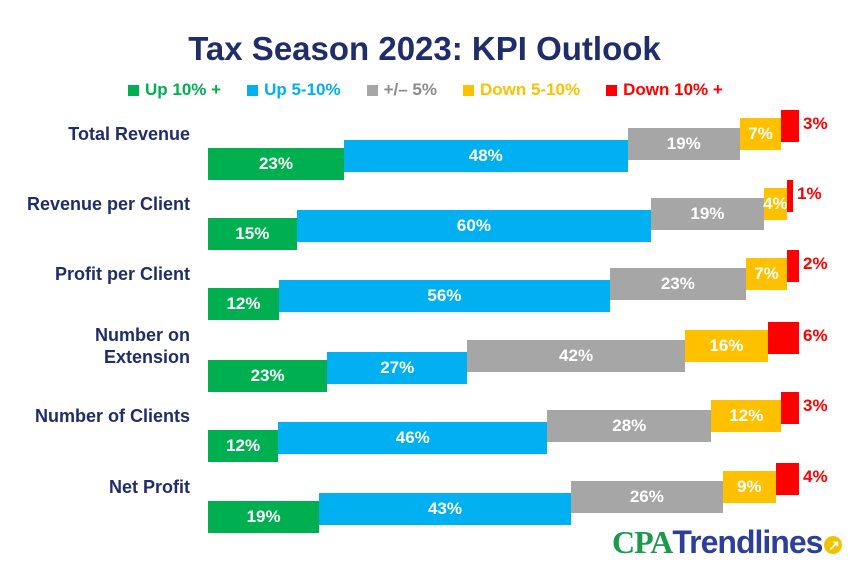 The width and height of the screenshot is (849, 566). Describe the element at coordinates (397, 368) in the screenshot. I see `bar-segment: 27%` at that location.